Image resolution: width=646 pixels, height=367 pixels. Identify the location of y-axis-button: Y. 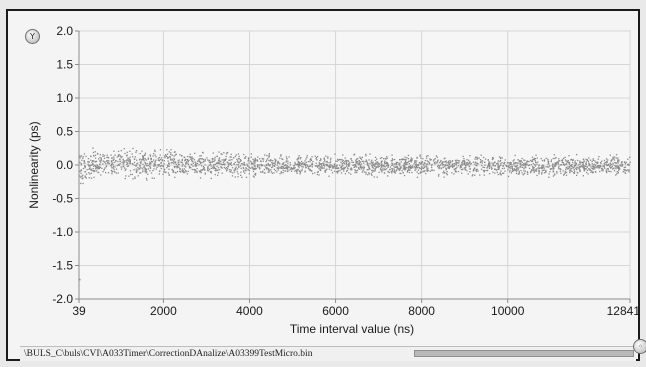
(32, 36).